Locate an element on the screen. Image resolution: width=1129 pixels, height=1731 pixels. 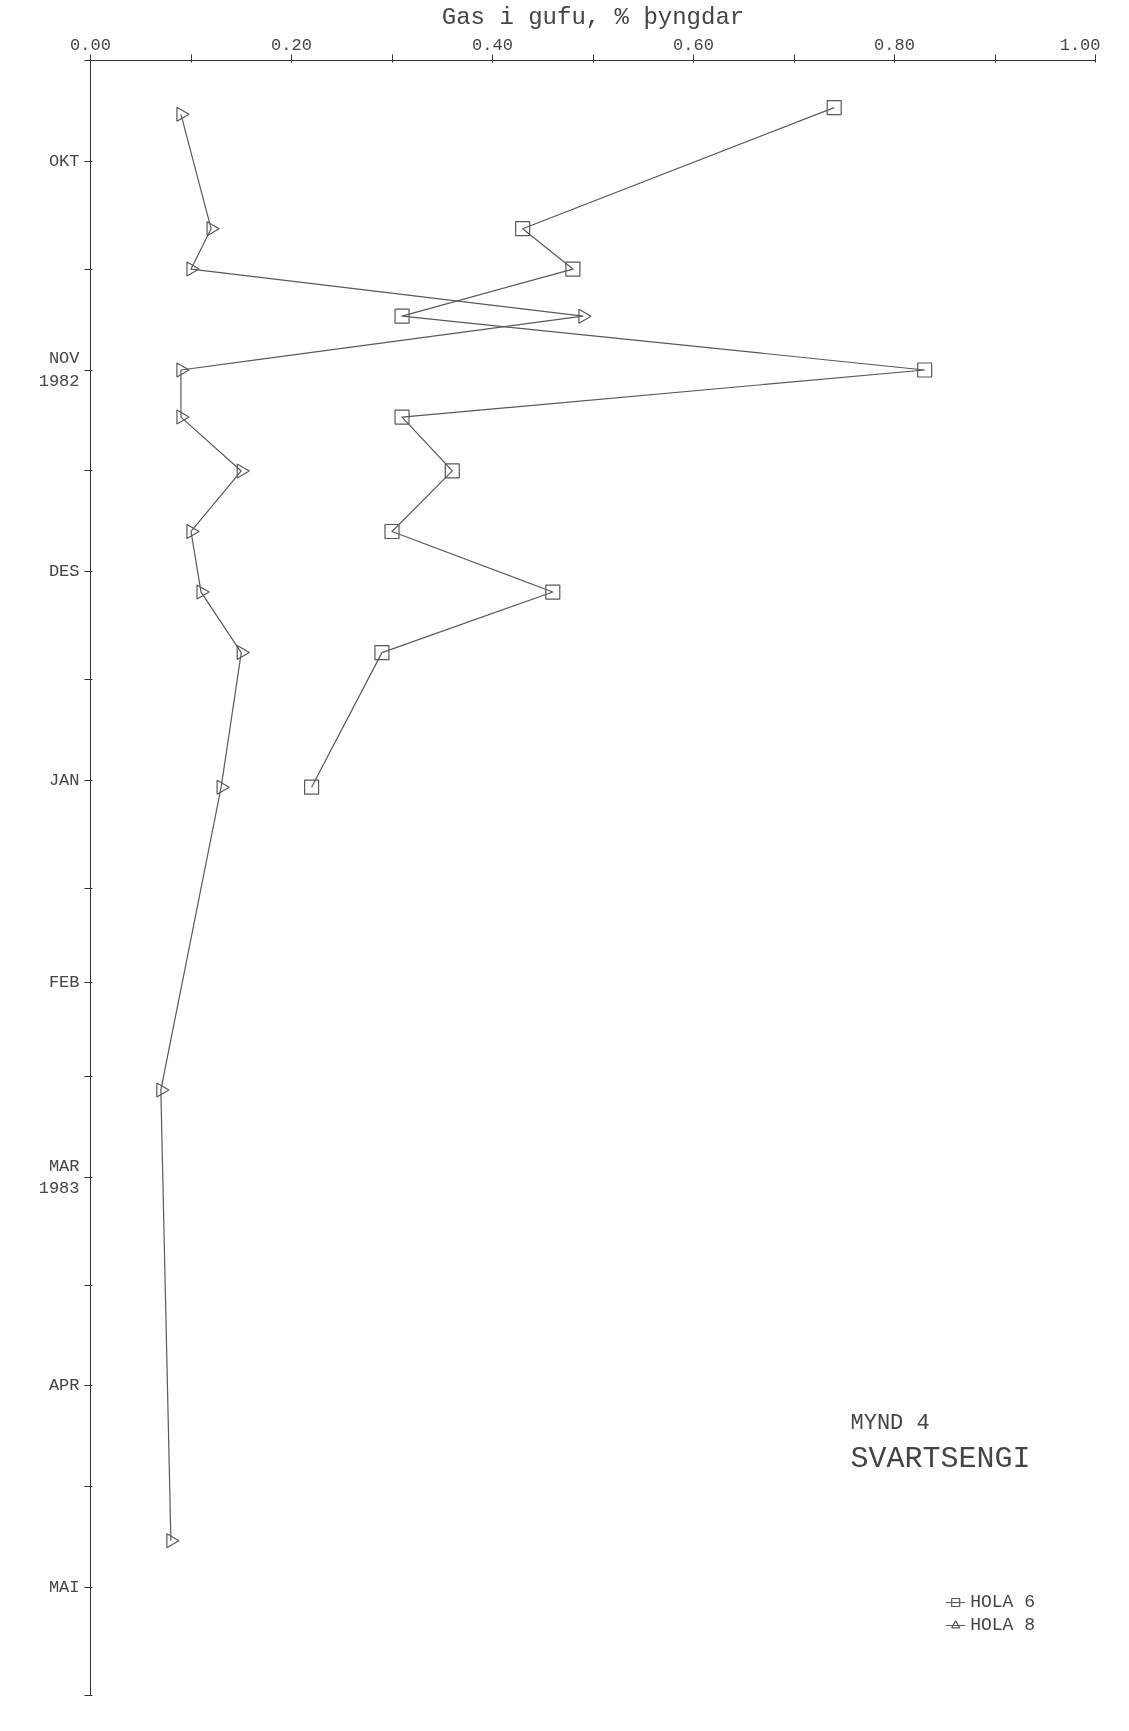
x-tick-label: 0.20 is located at coordinates (291, 45).